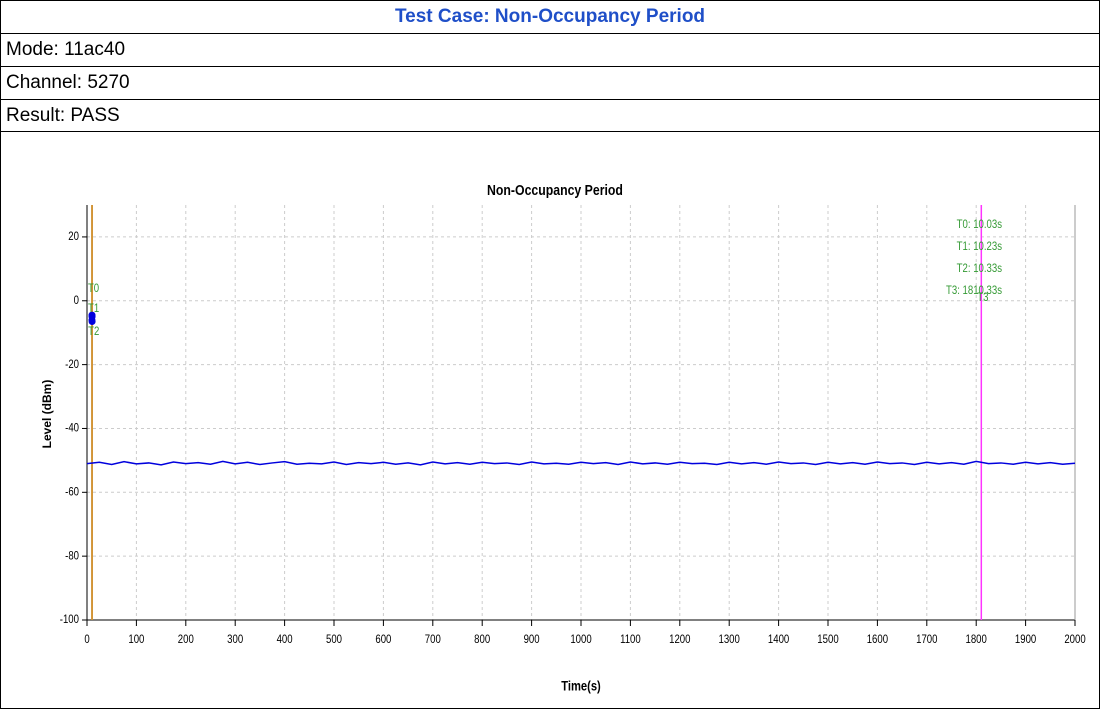 The width and height of the screenshot is (1102, 709). I want to click on x-tick-label: 700, so click(433, 639).